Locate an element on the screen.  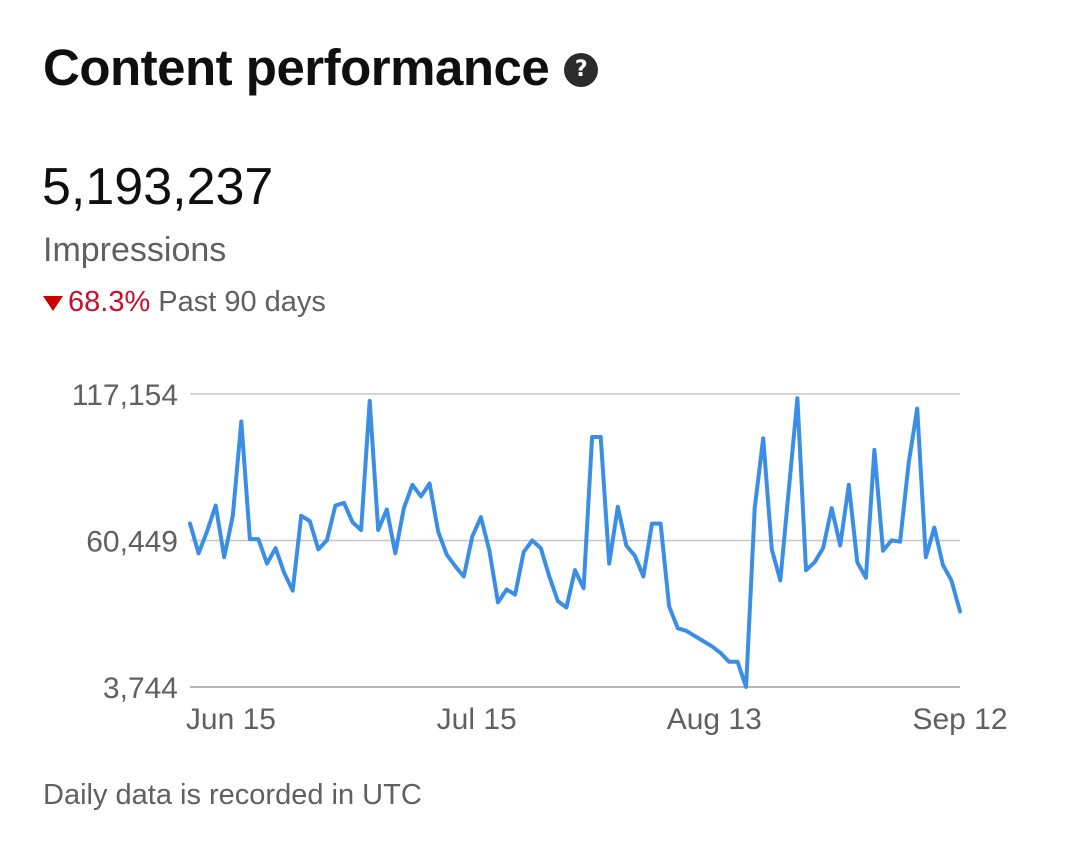
change-row: 68.3% Past 90 days is located at coordinates (184, 302).